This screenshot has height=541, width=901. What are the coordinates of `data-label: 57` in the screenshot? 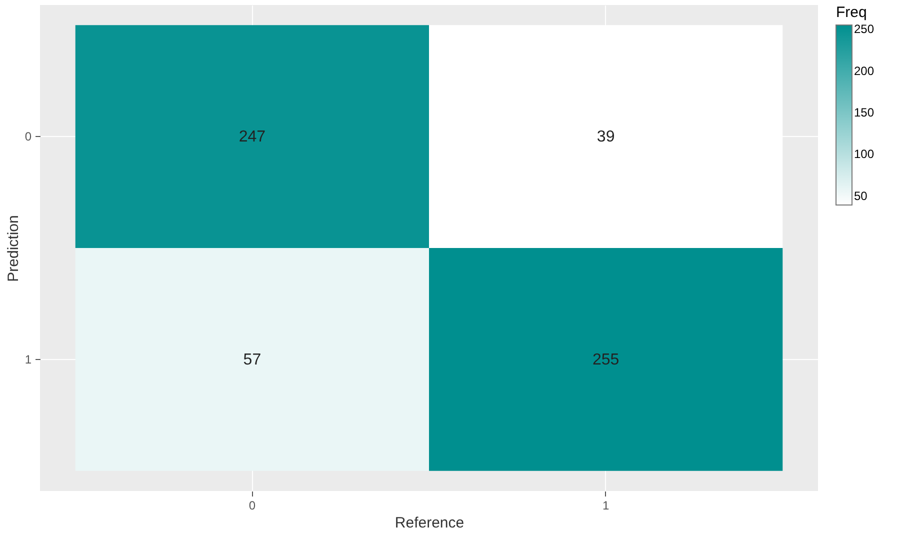 It's located at (252, 359).